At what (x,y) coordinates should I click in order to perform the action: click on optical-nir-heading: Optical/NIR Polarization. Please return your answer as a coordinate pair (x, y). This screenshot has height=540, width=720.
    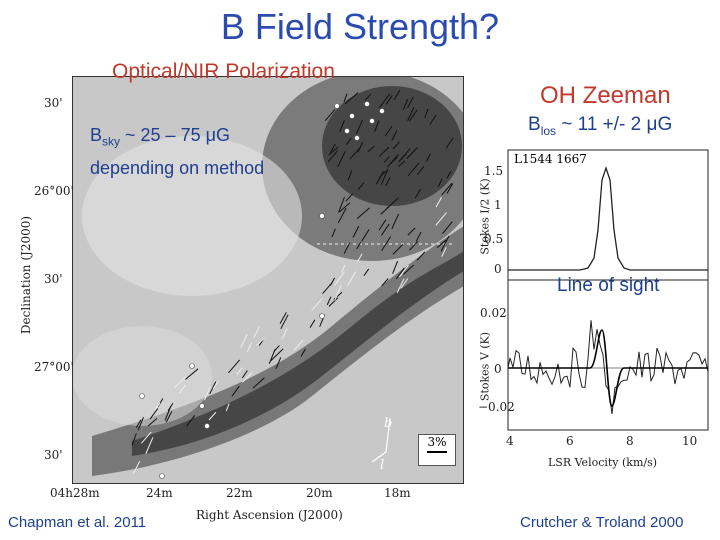
    Looking at the image, I should click on (223, 71).